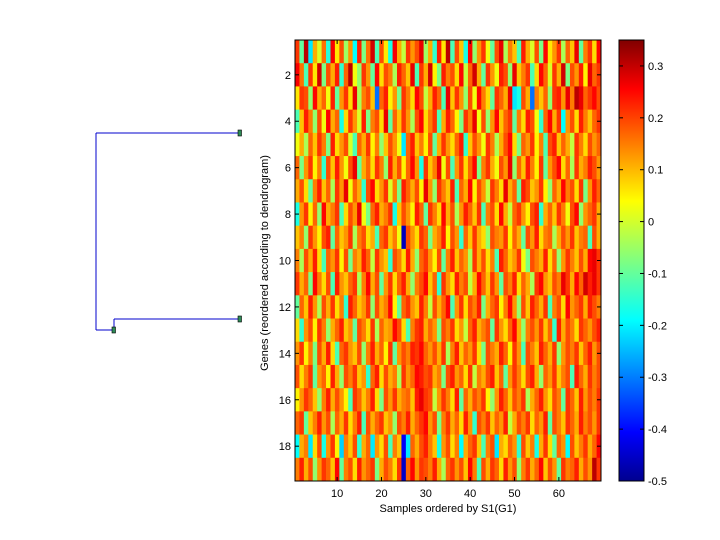 The width and height of the screenshot is (720, 540). What do you see at coordinates (657, 274) in the screenshot?
I see `colorbar-tick-label: -0.1` at bounding box center [657, 274].